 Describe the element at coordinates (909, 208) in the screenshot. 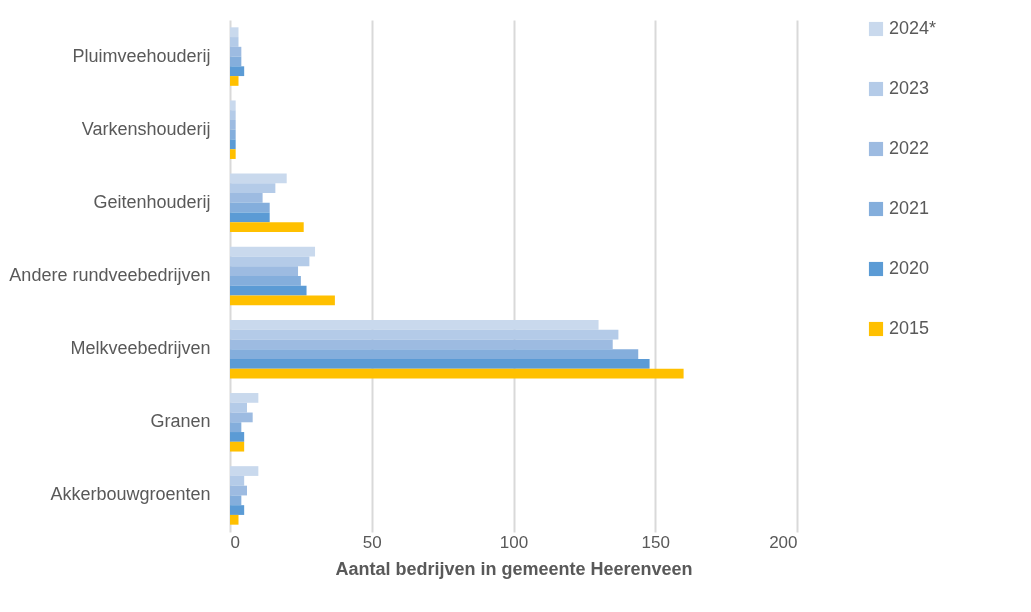

I see `legend-label: 2021` at that location.